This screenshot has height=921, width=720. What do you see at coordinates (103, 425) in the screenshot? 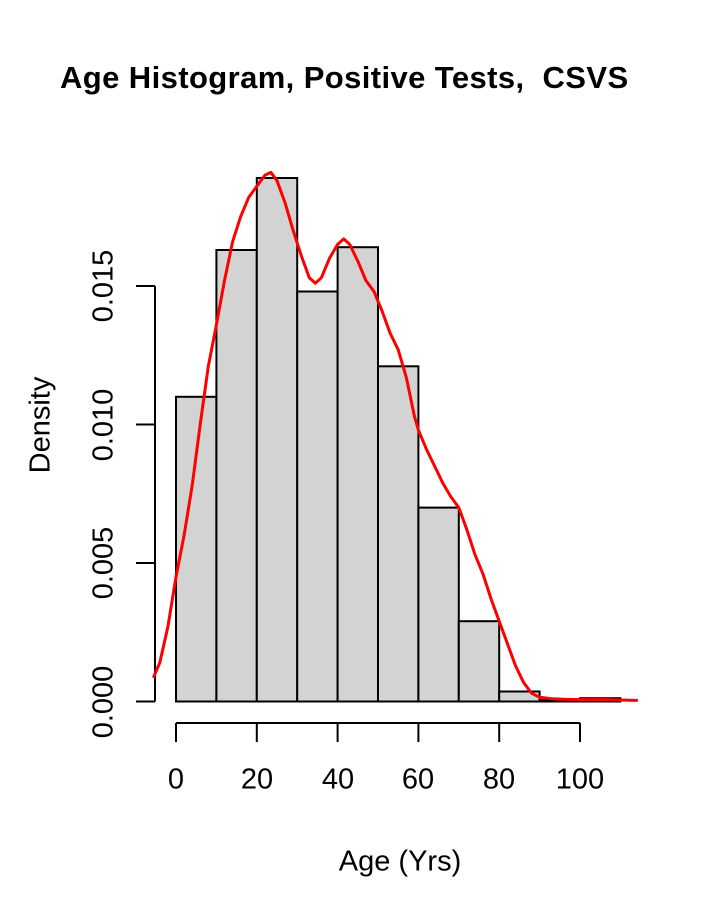
I see `y-tick-label: 0.010` at bounding box center [103, 425].